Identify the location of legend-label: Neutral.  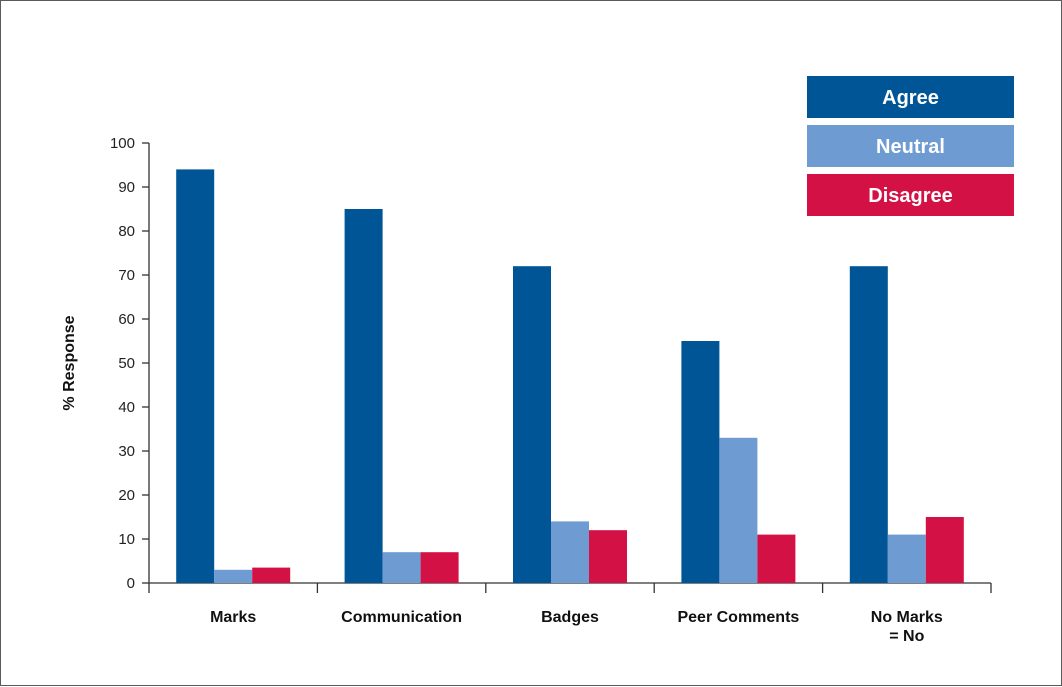
(910, 147).